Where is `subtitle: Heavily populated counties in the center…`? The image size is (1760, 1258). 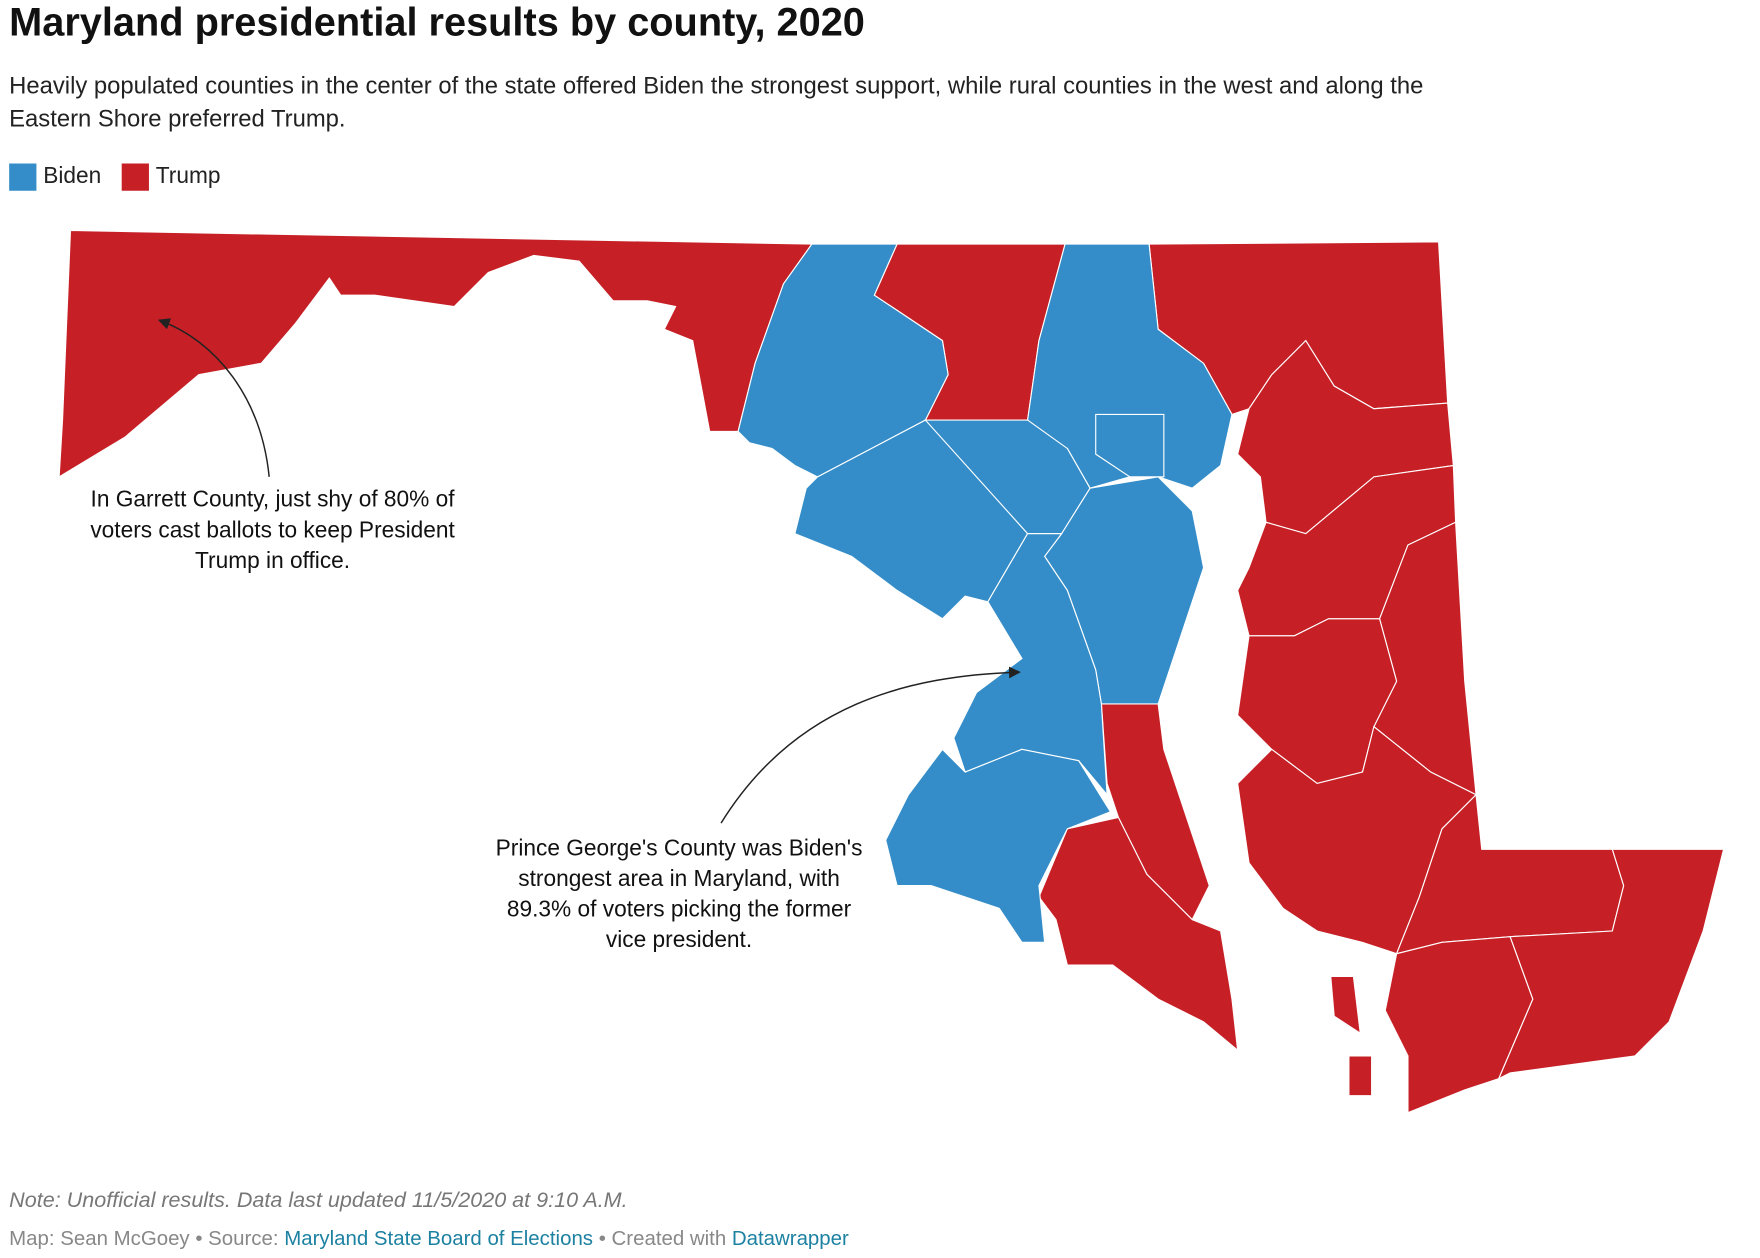 subtitle: Heavily populated counties in the center… is located at coordinates (716, 103).